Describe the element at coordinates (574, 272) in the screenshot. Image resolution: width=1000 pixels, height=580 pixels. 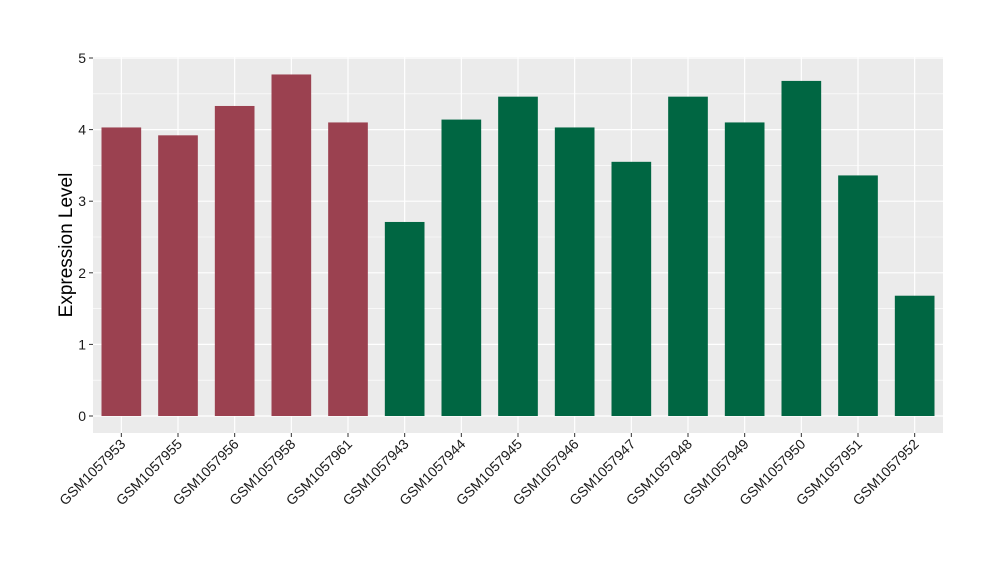
I see `bar-GSM1057946` at that location.